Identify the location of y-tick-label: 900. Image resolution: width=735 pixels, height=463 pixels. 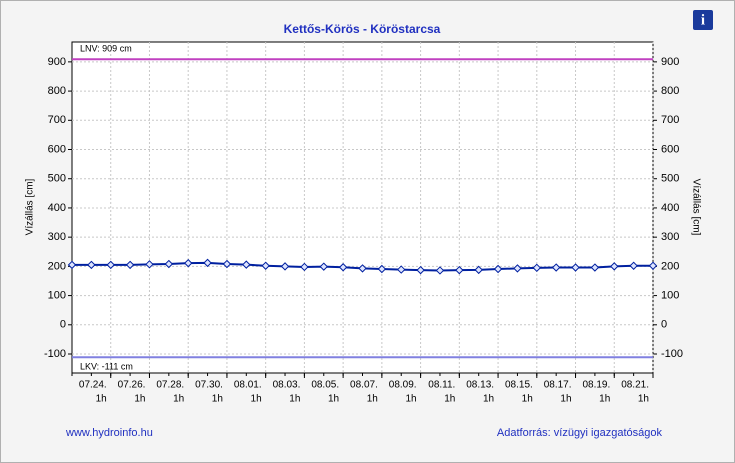
(57, 62).